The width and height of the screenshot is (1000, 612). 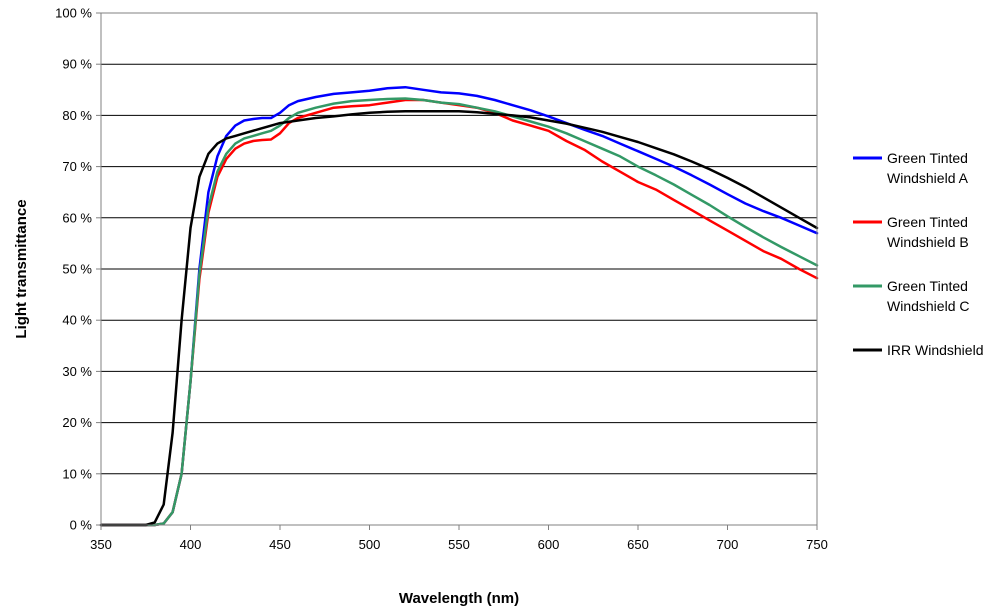 What do you see at coordinates (77, 371) in the screenshot?
I see `y-tick-label: 30 %` at bounding box center [77, 371].